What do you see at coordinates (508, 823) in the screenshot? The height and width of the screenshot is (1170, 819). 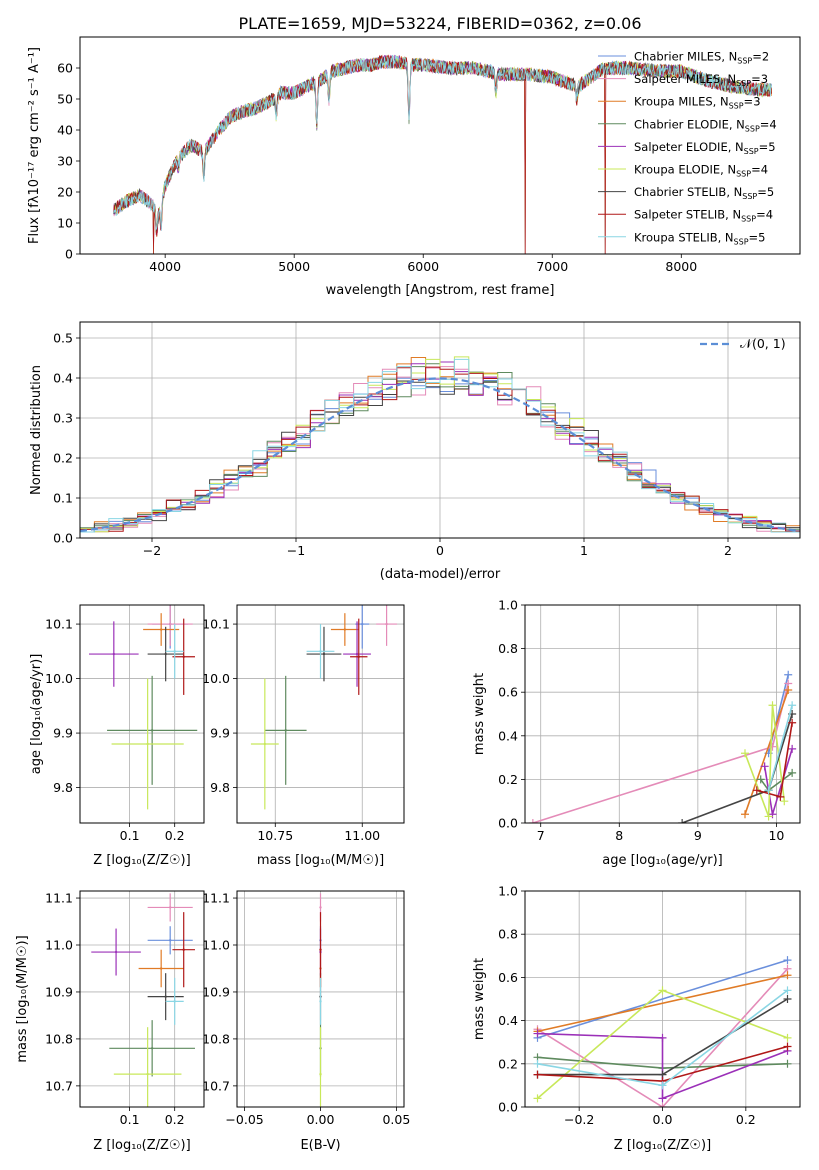 I see `y-tick-label: 0.0` at bounding box center [508, 823].